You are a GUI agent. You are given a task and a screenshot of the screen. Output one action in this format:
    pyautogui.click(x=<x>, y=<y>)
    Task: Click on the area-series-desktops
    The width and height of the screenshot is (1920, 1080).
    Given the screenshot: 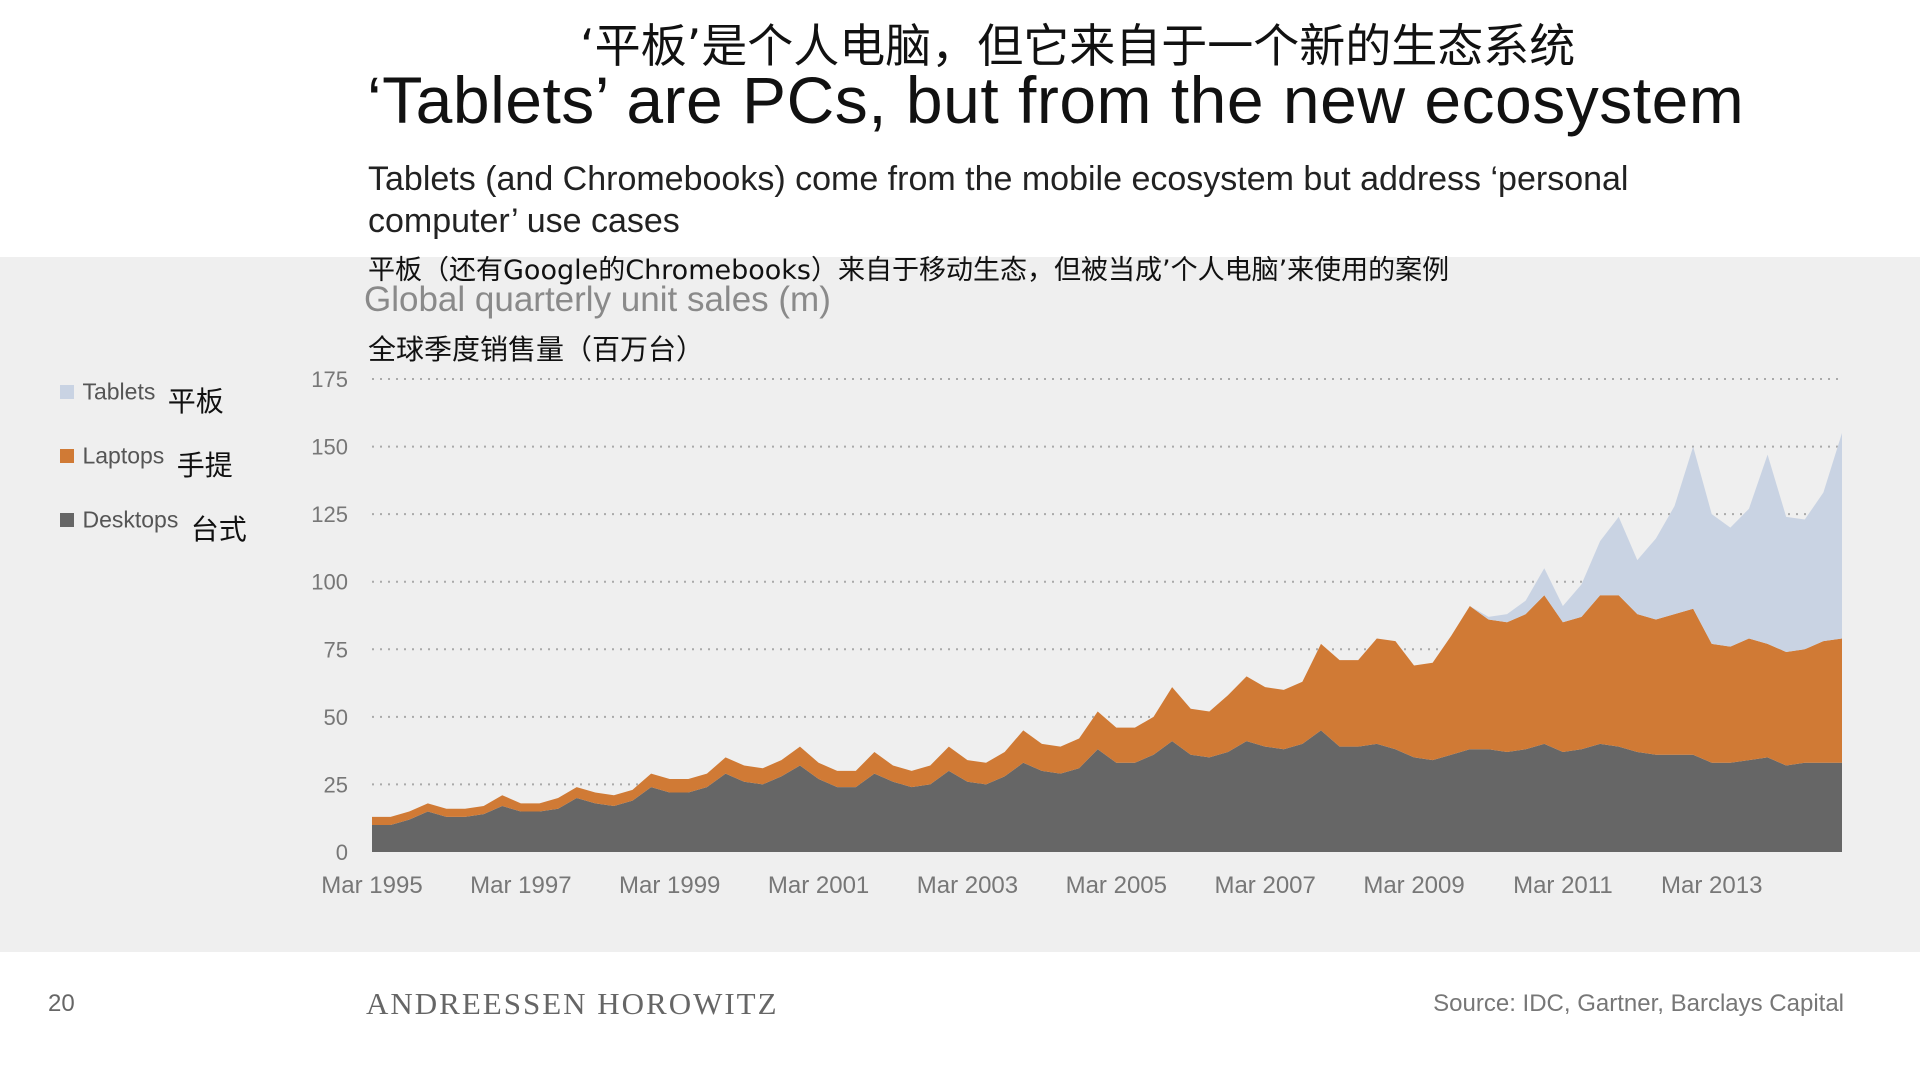 What is the action you would take?
    pyautogui.click(x=1107, y=791)
    